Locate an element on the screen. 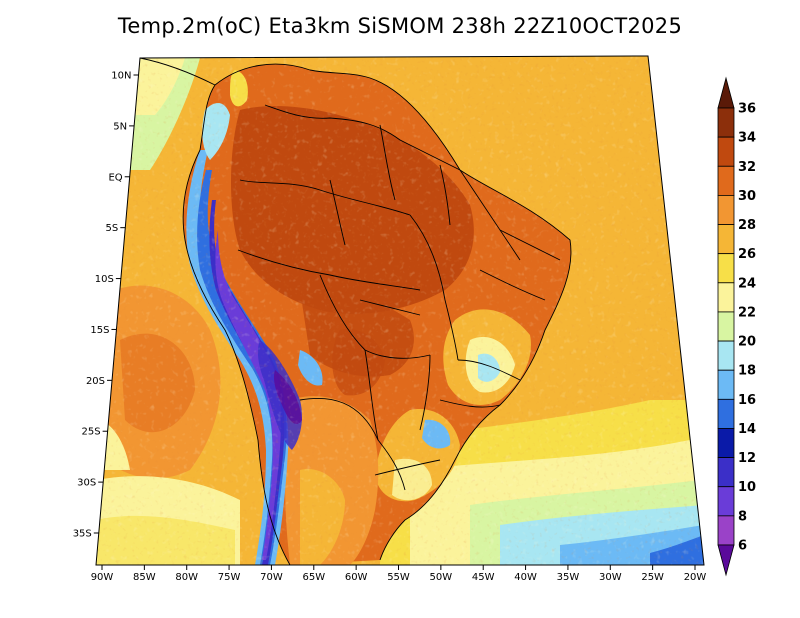  colorbar-label: 24 is located at coordinates (747, 283).